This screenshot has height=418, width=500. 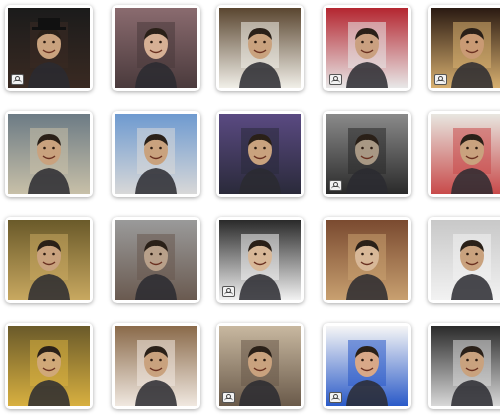 I want to click on tile-pirate, so click(x=367, y=154).